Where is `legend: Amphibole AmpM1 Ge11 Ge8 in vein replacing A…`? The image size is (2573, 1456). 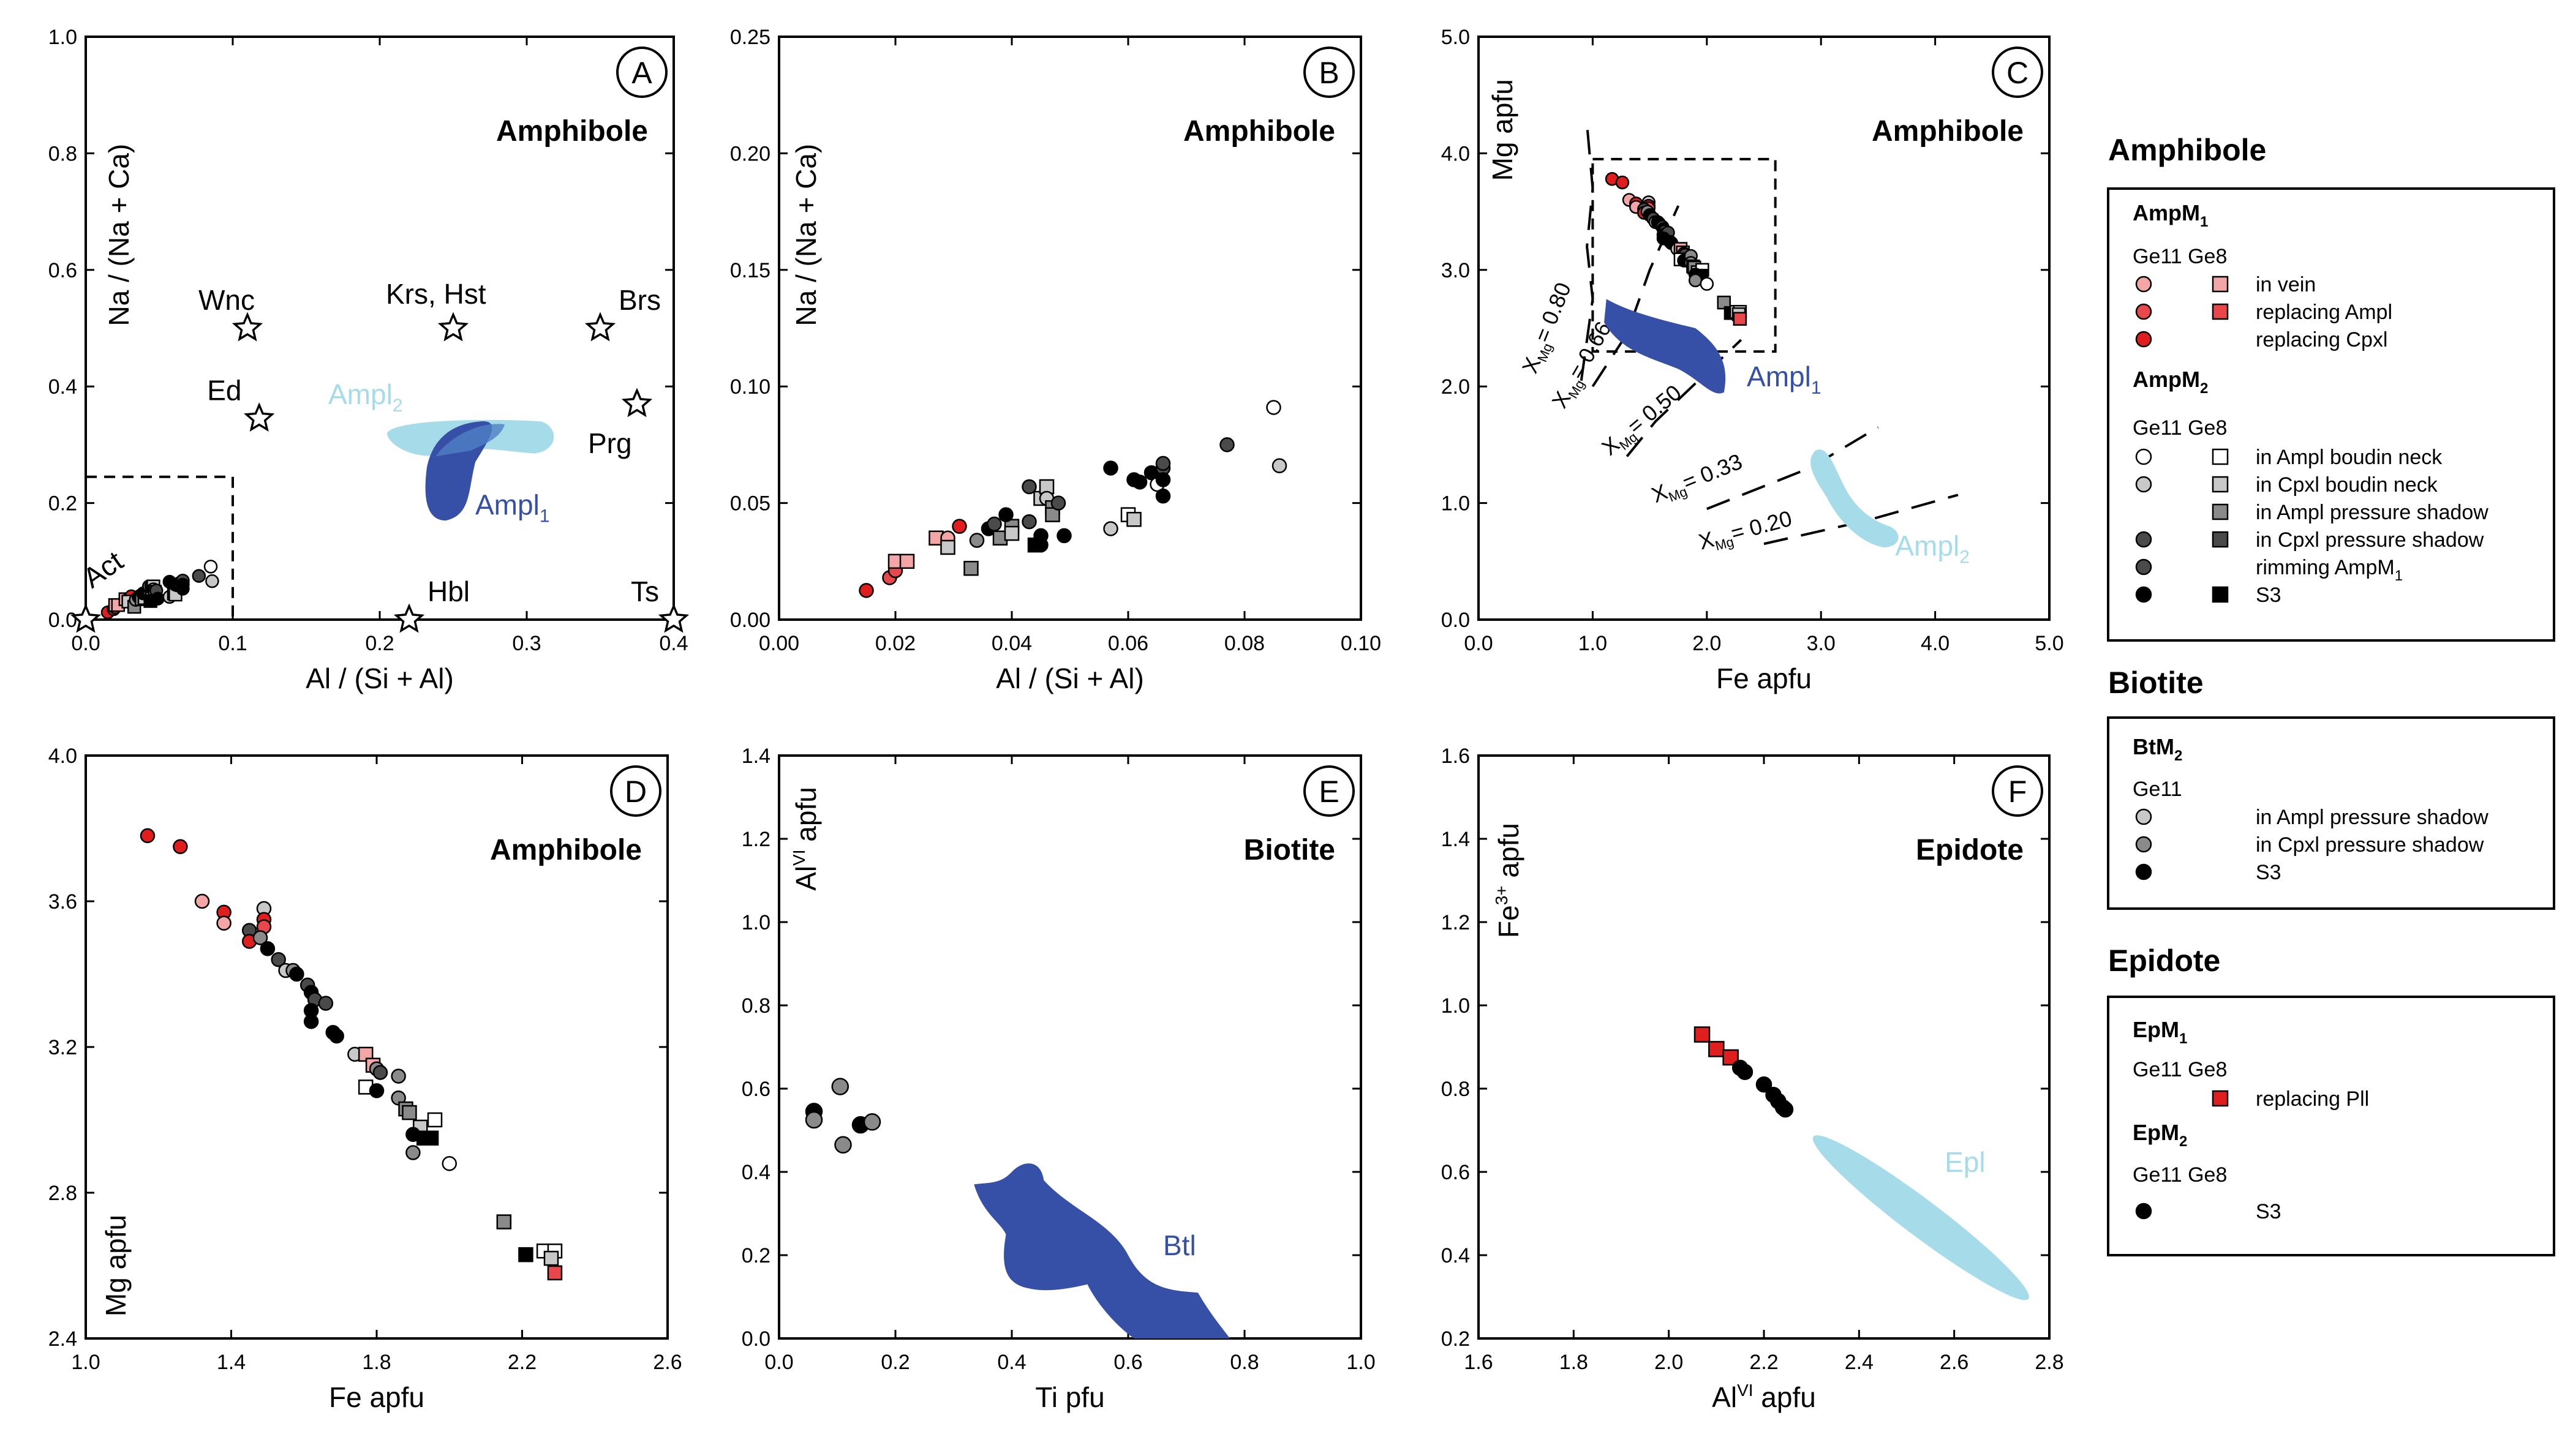
legend: Amphibole AmpM1 Ge11 Ge8 in vein replacing A… is located at coordinates (2331, 694).